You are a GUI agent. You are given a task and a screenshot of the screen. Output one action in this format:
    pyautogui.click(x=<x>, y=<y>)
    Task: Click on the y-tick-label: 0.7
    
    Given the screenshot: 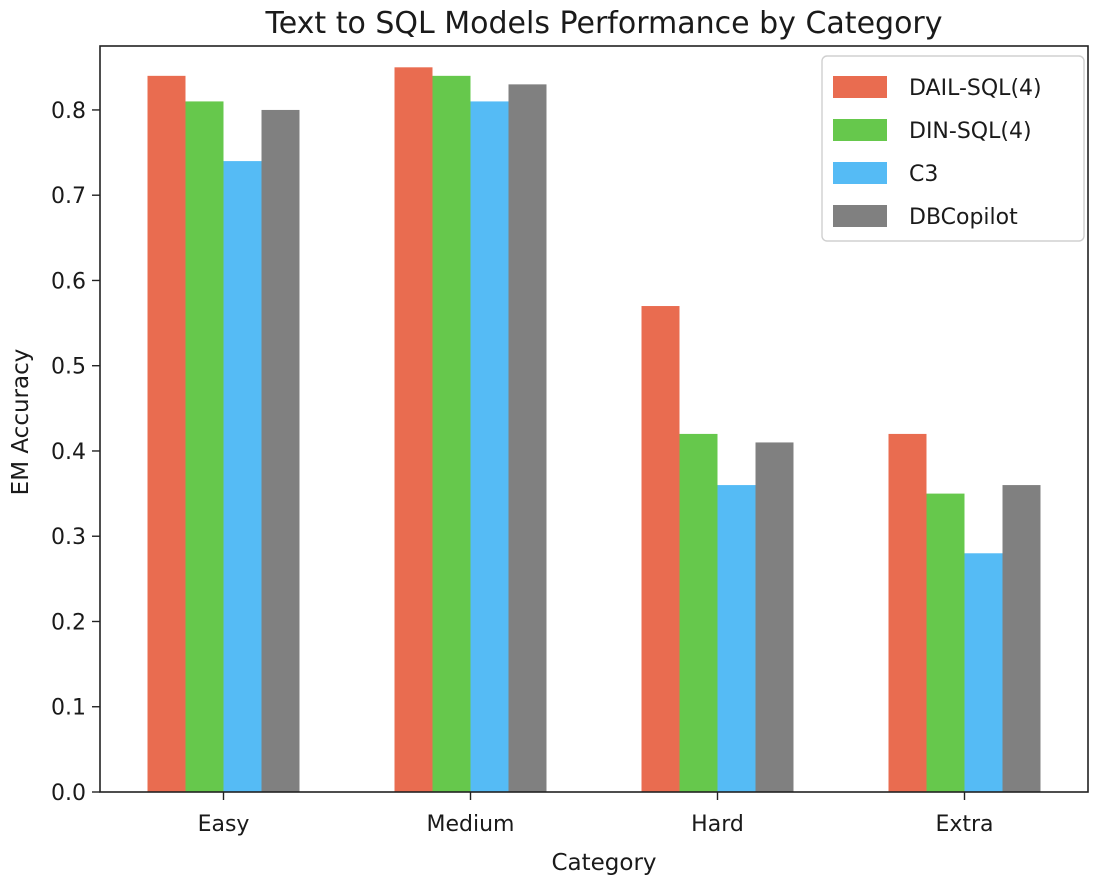 What is the action you would take?
    pyautogui.click(x=68, y=196)
    